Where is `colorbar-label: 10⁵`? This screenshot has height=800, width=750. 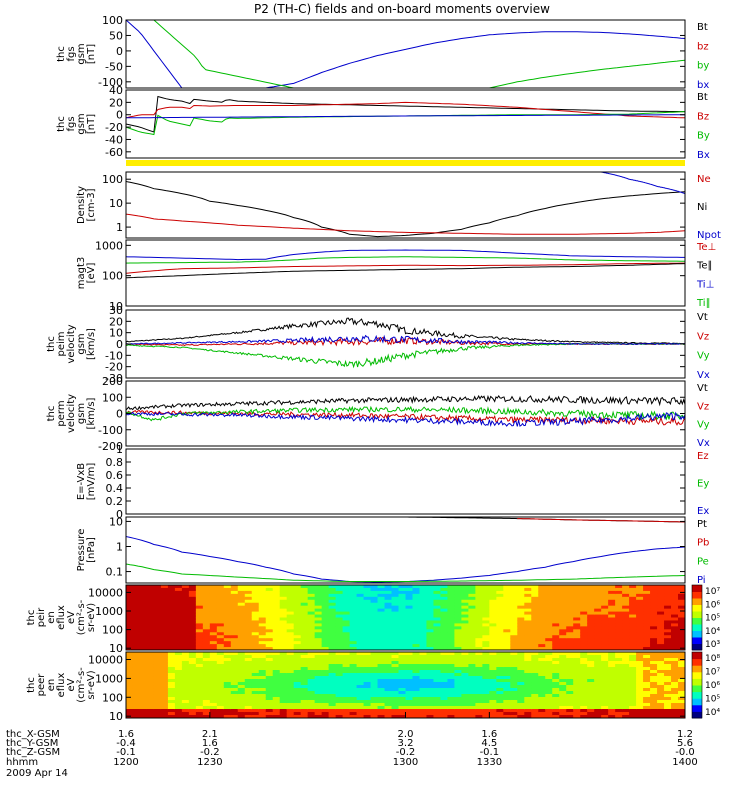
colorbar-label: 10⁵ is located at coordinates (712, 619).